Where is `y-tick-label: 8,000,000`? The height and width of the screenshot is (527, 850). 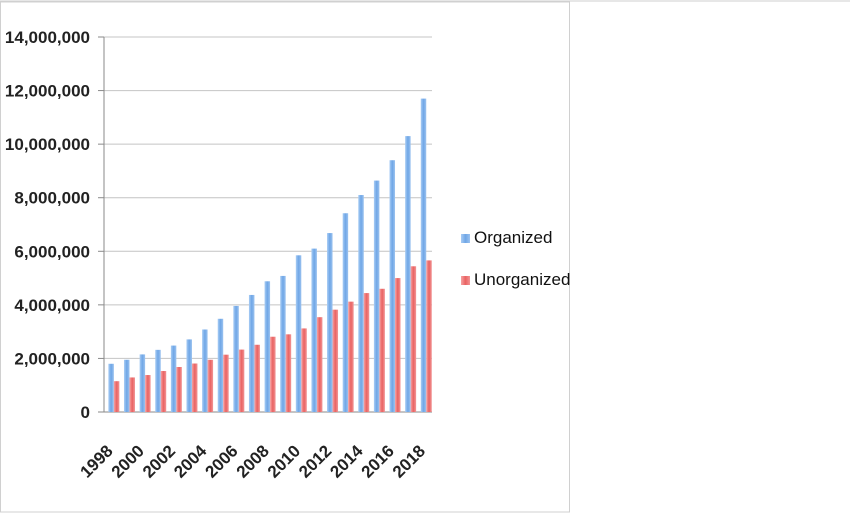 y-tick-label: 8,000,000 is located at coordinates (52, 198).